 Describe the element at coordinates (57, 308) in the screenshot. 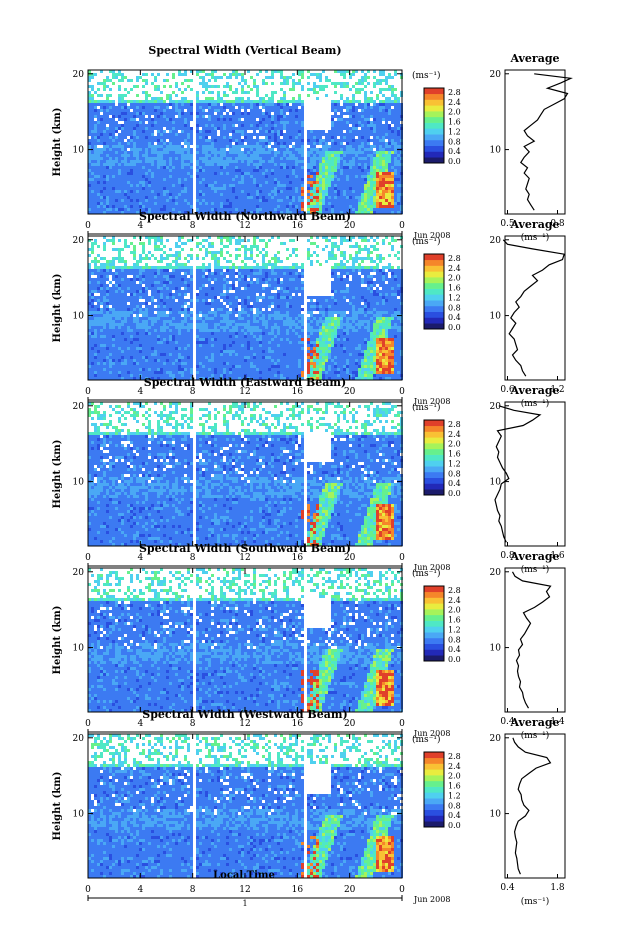

I see `y-axis-label: Height (km)` at that location.